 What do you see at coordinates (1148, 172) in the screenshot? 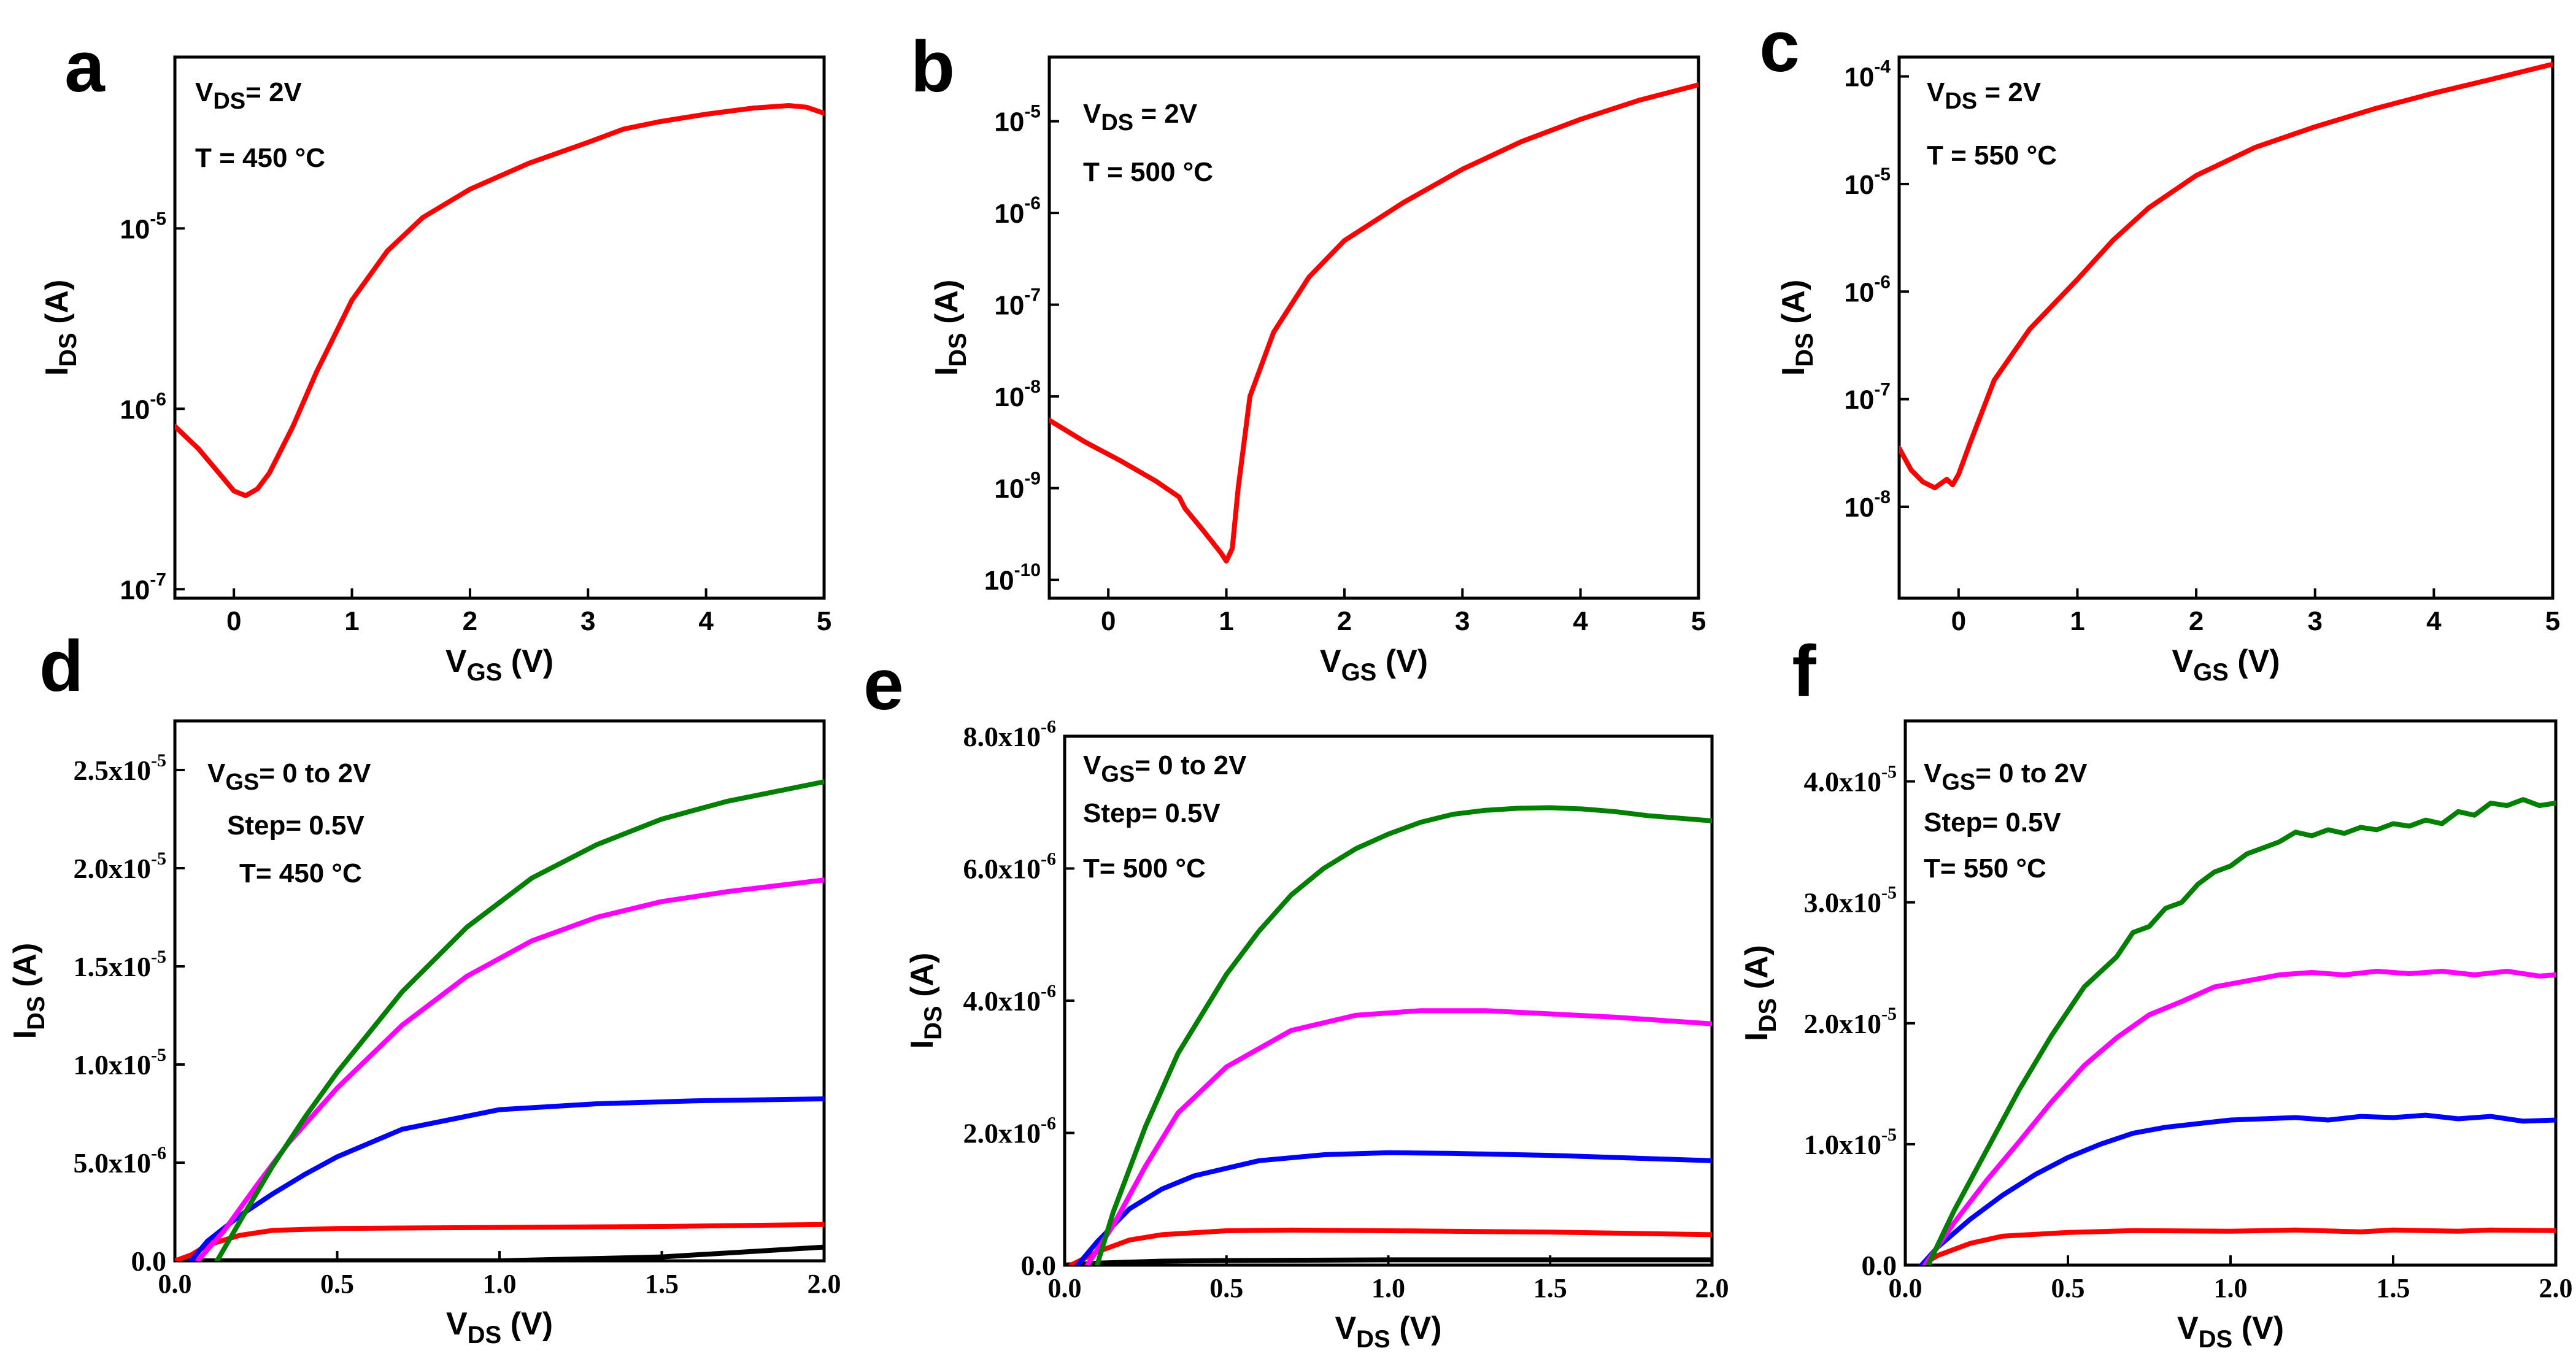
I see `annotation-text: T = 500 °C` at bounding box center [1148, 172].